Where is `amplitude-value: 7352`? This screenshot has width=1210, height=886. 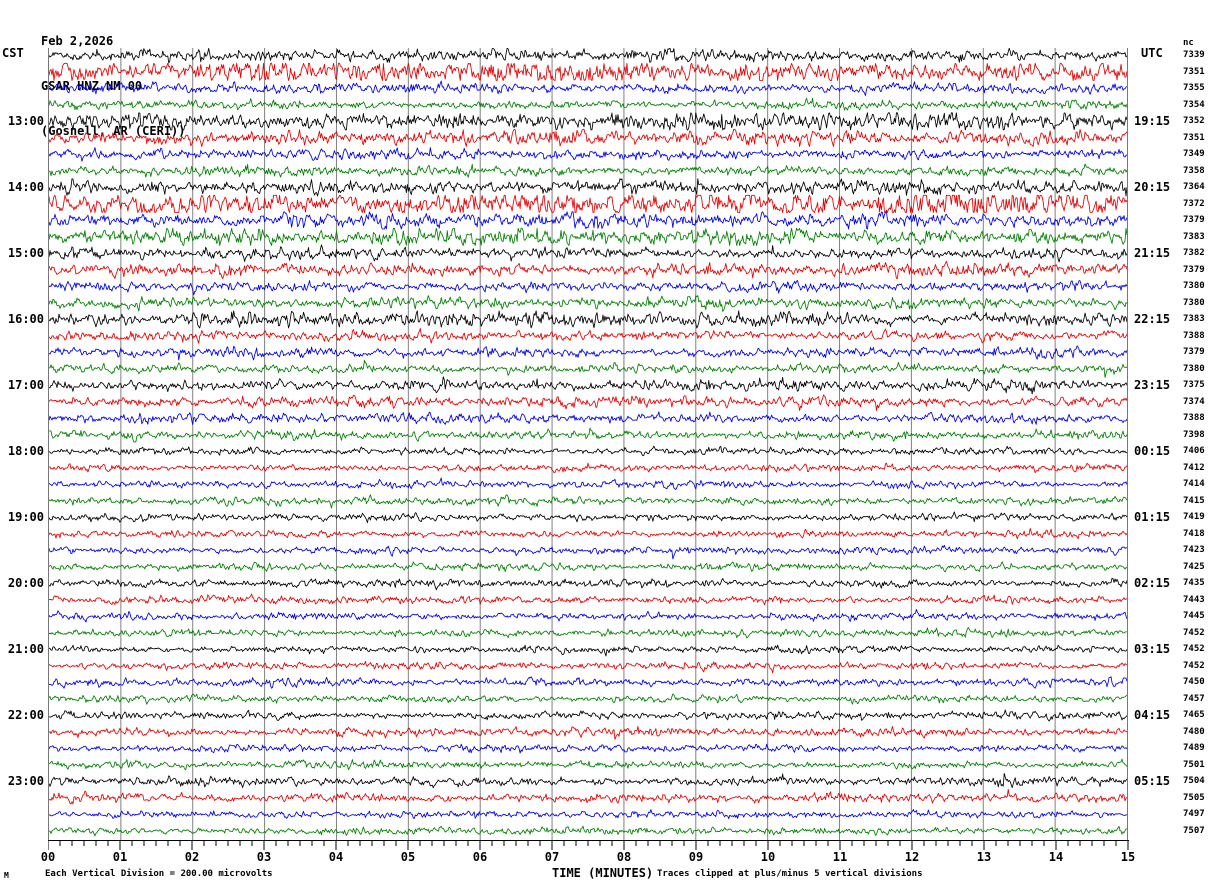 amplitude-value: 7352 is located at coordinates (1194, 121).